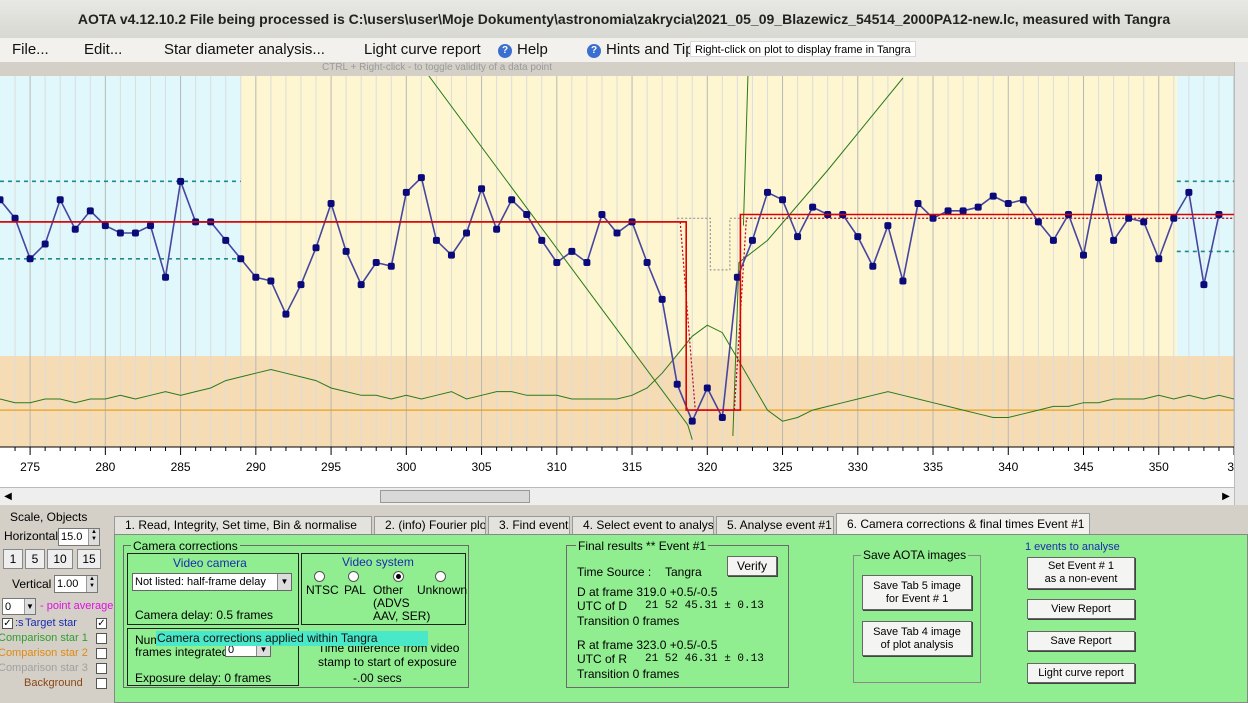 This screenshot has width=1248, height=703. What do you see at coordinates (956, 314) in the screenshot?
I see `model-fit-dotted` at bounding box center [956, 314].